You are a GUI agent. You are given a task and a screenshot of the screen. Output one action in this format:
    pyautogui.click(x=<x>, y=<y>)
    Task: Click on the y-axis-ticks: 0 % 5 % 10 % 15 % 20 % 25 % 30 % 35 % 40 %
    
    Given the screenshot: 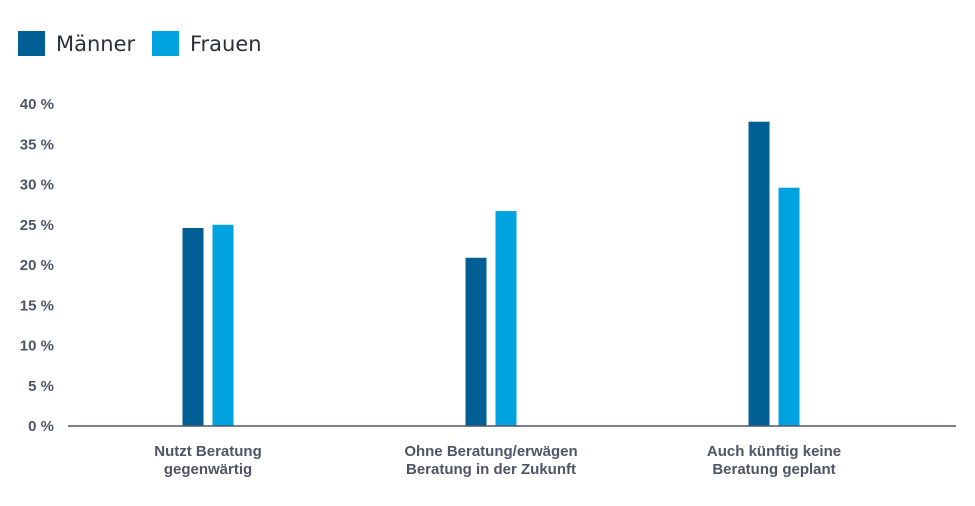 What is the action you would take?
    pyautogui.click(x=37, y=265)
    